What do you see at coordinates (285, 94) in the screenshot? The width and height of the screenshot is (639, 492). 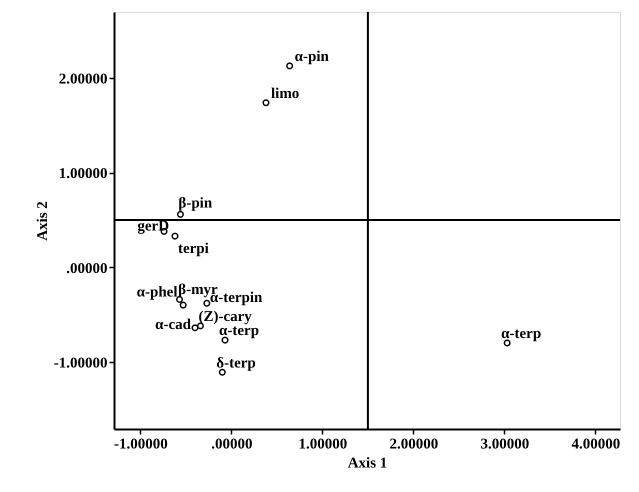 I see `annotation: limo` at bounding box center [285, 94].